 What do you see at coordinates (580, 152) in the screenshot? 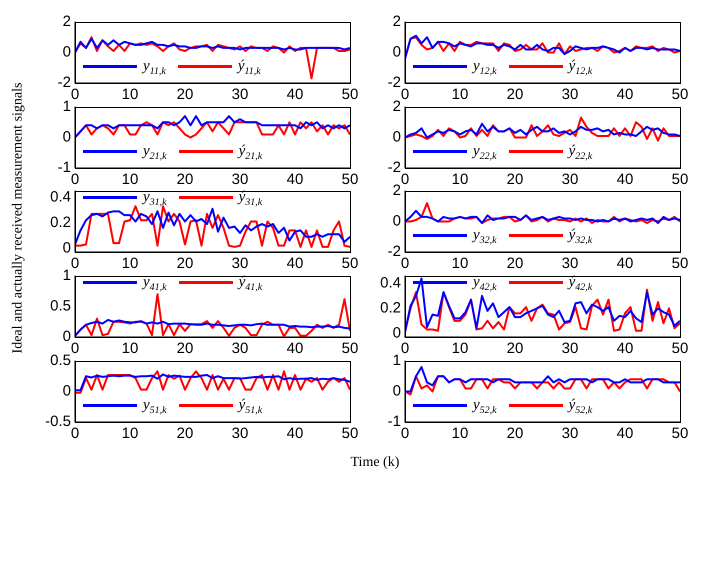
I see `legend-label: ý$_{22,k}$` at bounding box center [580, 152].